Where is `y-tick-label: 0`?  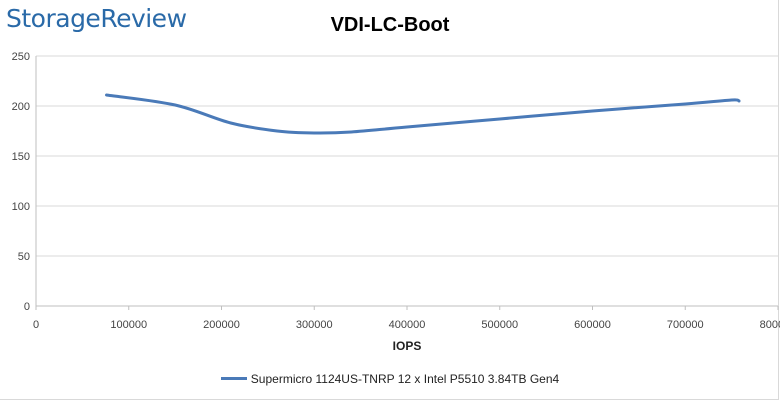 y-tick-label: 0 is located at coordinates (27, 307).